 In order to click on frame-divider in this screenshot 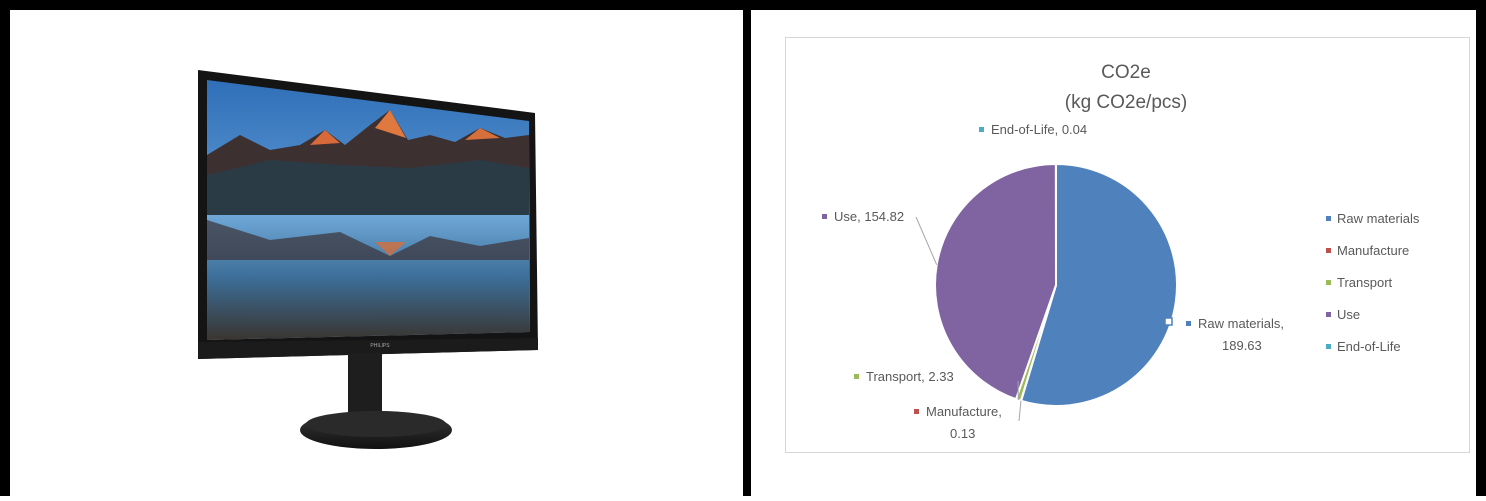, I will do `click(747, 248)`.